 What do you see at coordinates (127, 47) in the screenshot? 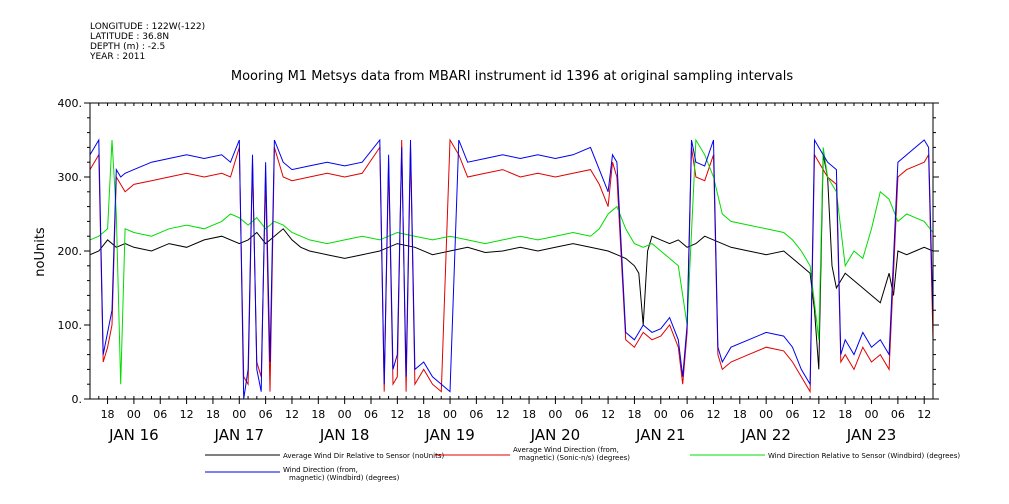
I see `depth-label: DEPTH (m) : -2.5` at bounding box center [127, 47].